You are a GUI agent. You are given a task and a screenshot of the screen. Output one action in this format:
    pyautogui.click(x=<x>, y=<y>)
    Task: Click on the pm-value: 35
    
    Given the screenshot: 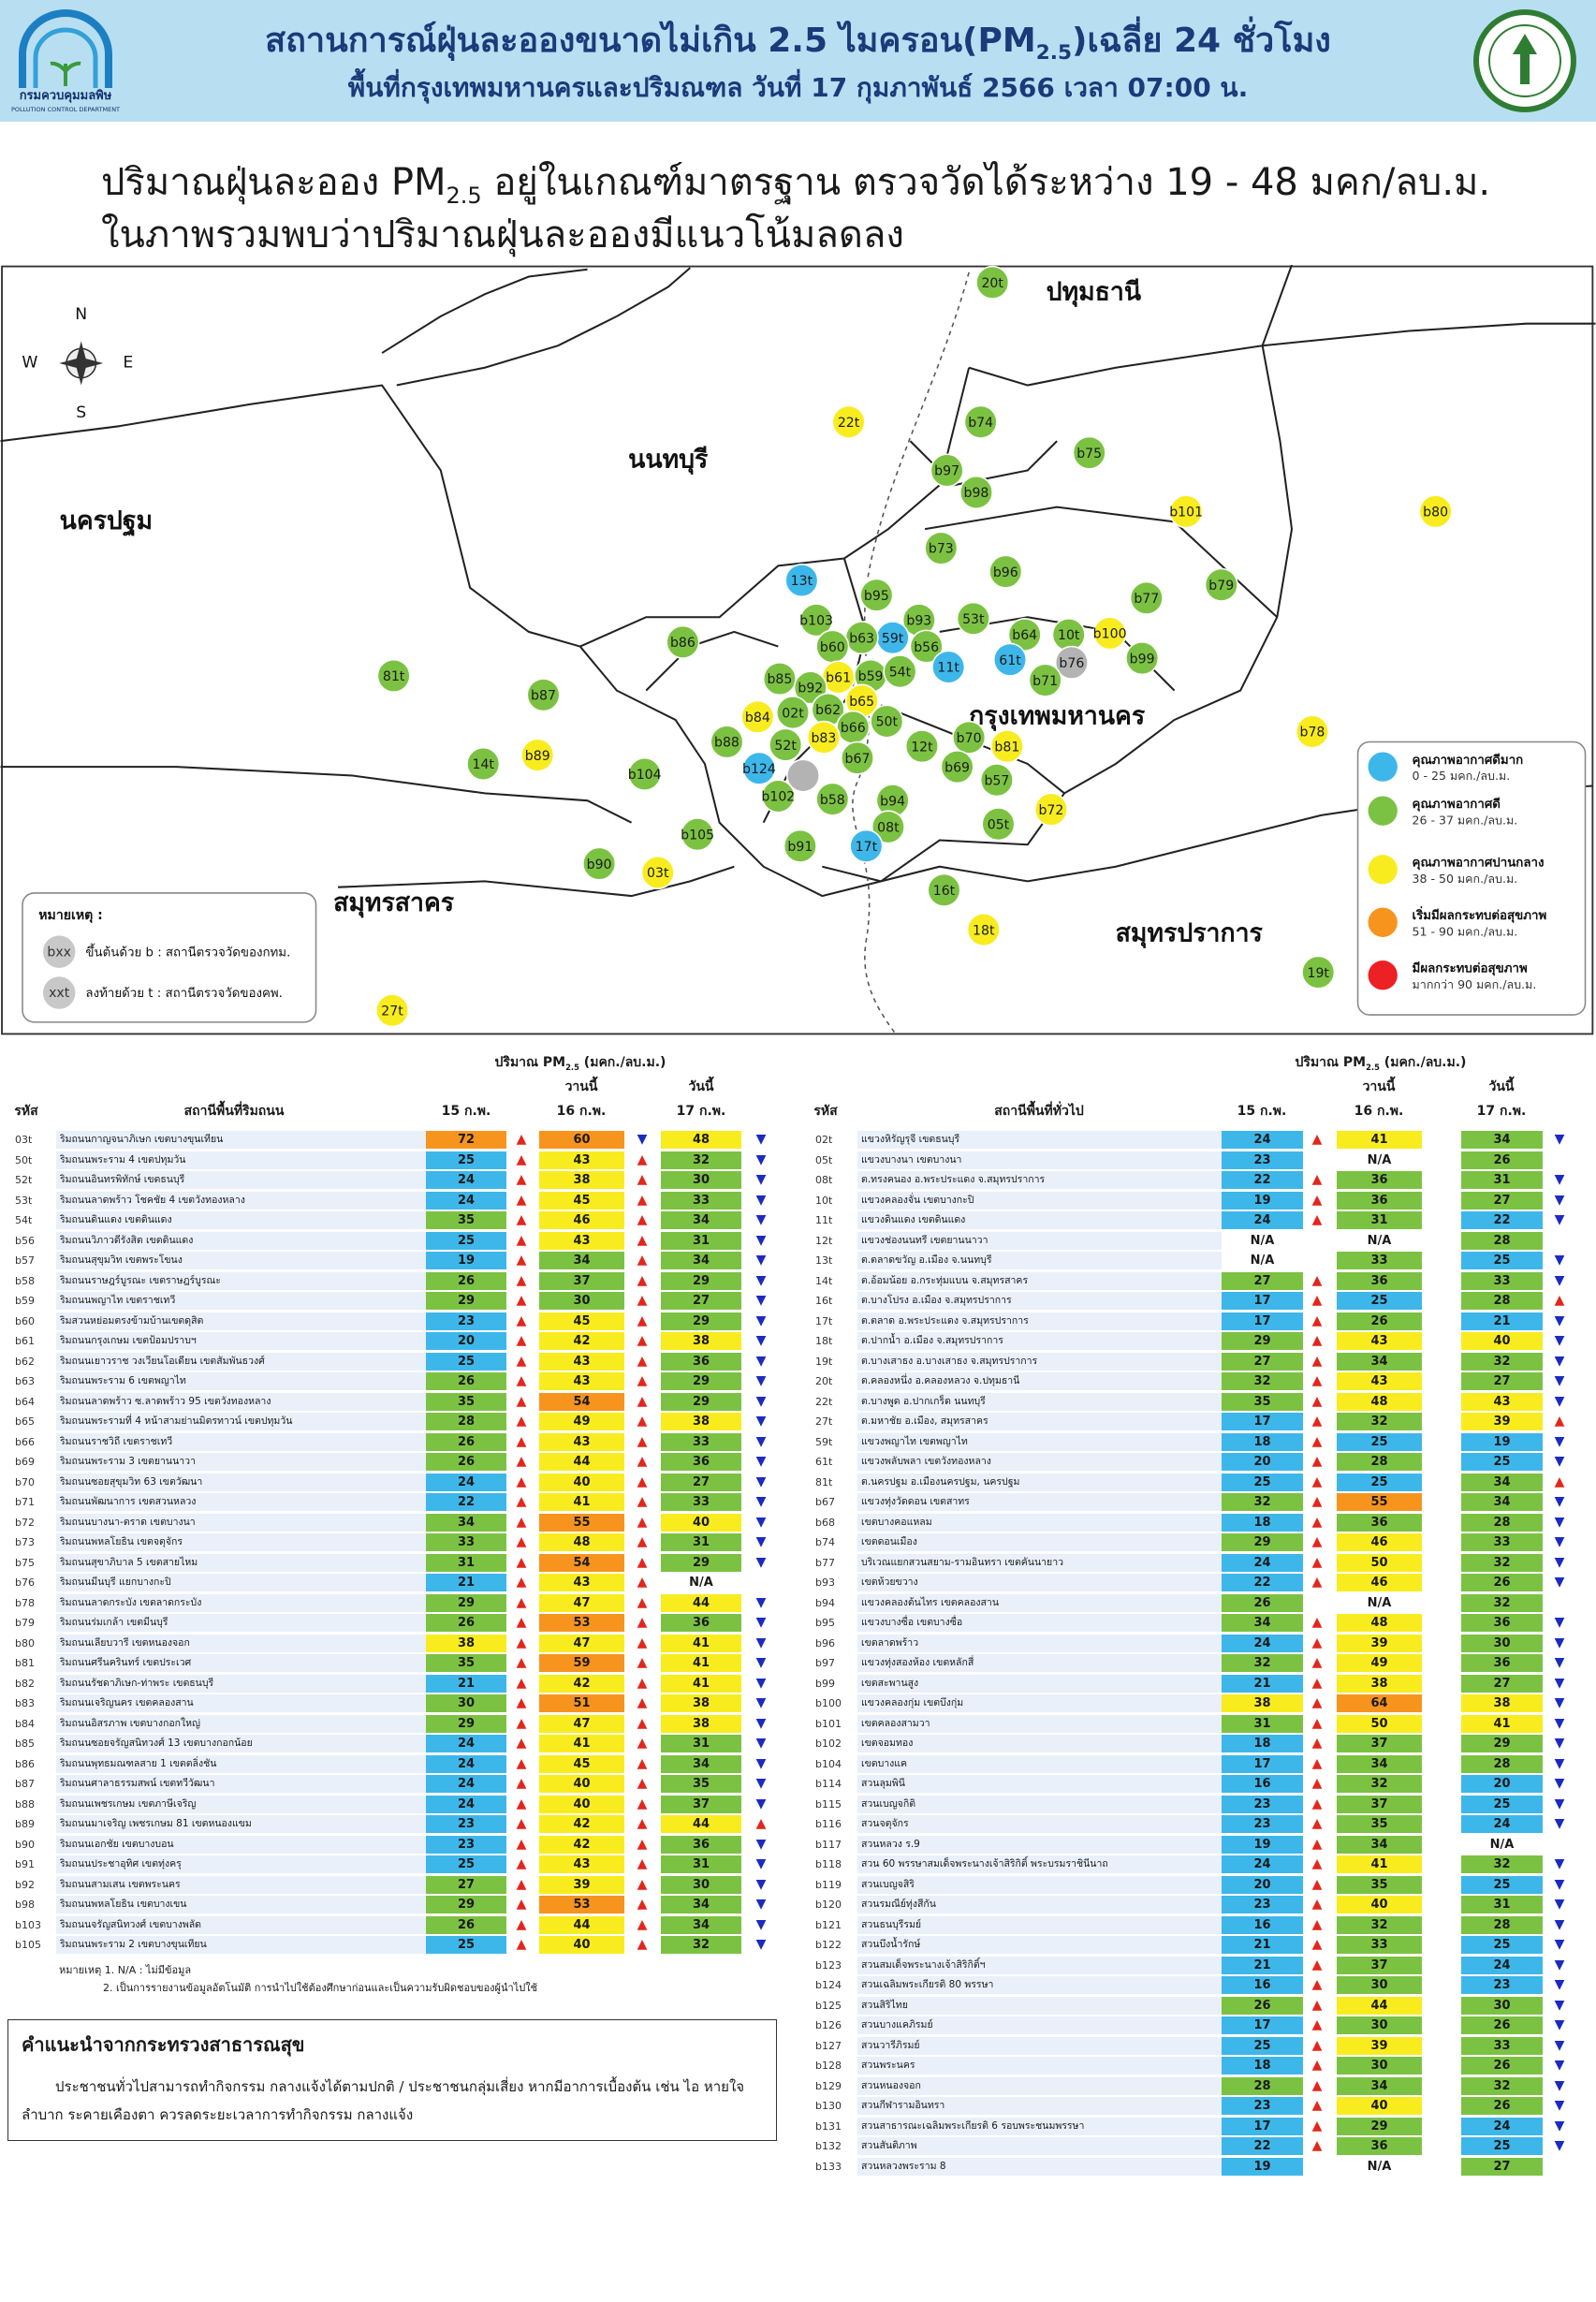 What is the action you would take?
    pyautogui.click(x=466, y=1402)
    